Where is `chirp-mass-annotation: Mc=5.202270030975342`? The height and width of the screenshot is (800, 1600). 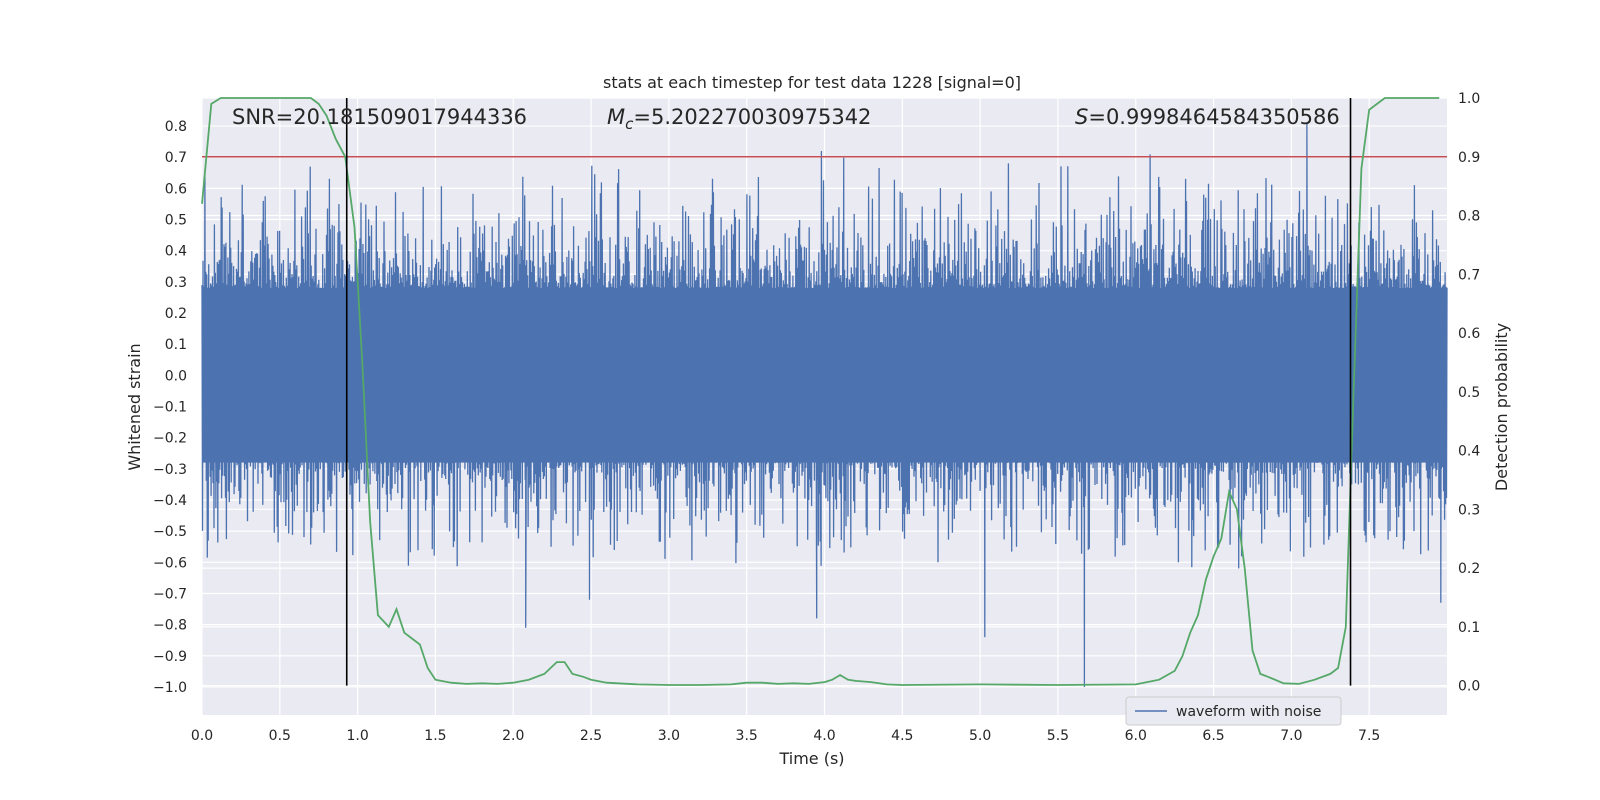 chirp-mass-annotation: Mc=5.202270030975342 is located at coordinates (739, 119).